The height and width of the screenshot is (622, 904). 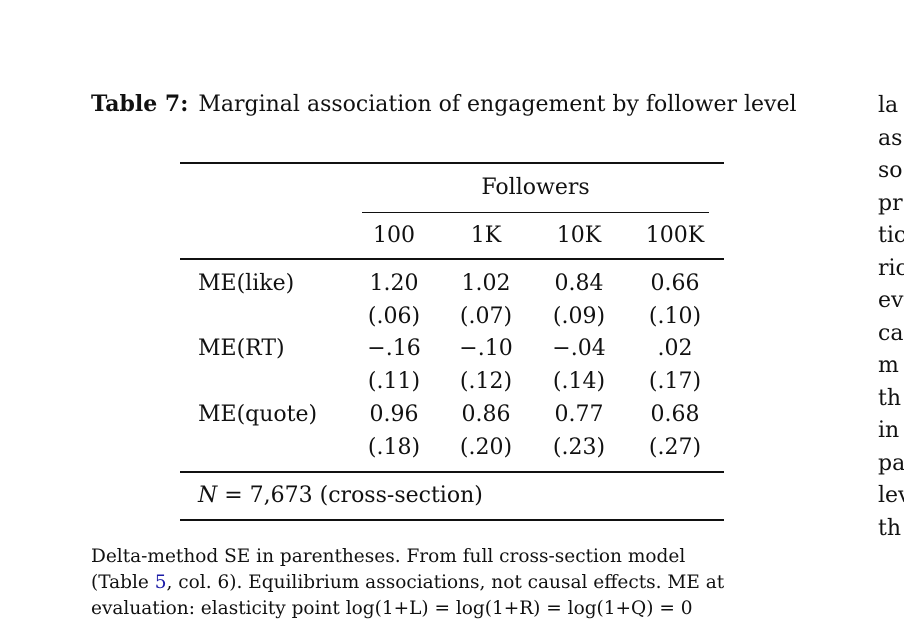 I want to click on se-cell: (.09), so click(x=579, y=316).